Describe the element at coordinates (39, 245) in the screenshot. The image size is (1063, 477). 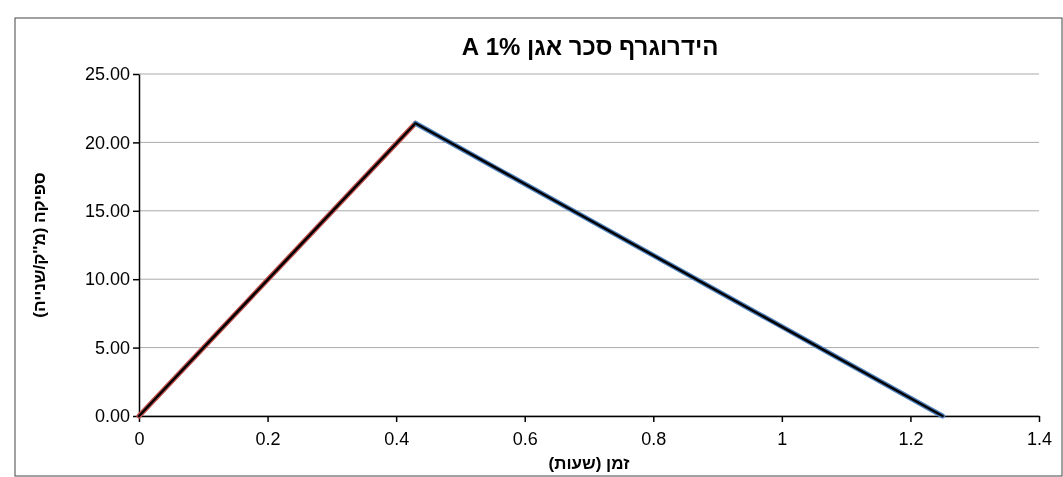
I see `y-axis-title: ספיקה (מ''ק/שנייה)` at that location.